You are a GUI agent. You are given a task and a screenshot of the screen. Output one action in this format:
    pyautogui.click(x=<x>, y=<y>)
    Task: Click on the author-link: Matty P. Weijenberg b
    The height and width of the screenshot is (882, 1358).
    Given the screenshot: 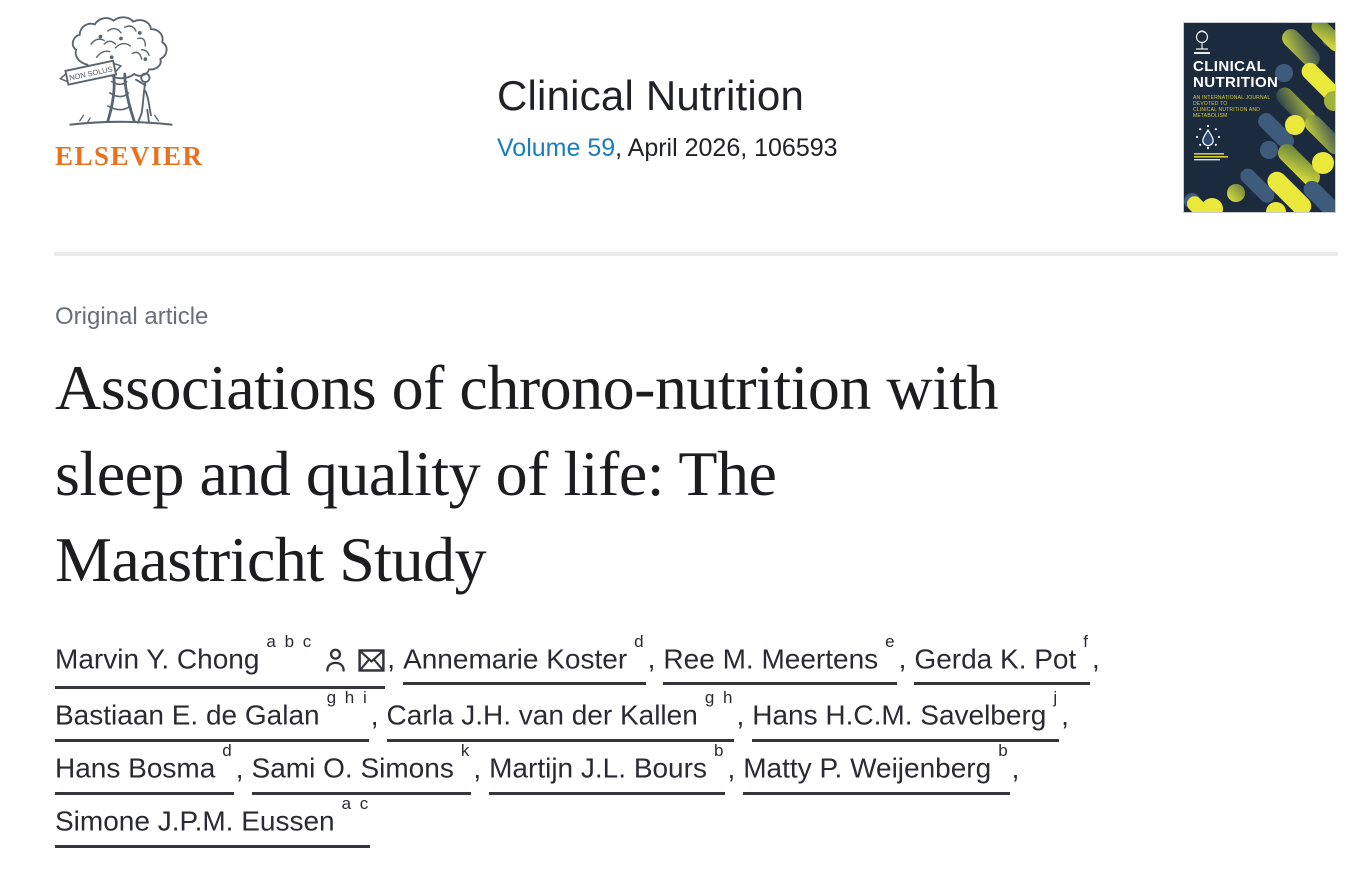 What is the action you would take?
    pyautogui.click(x=876, y=768)
    